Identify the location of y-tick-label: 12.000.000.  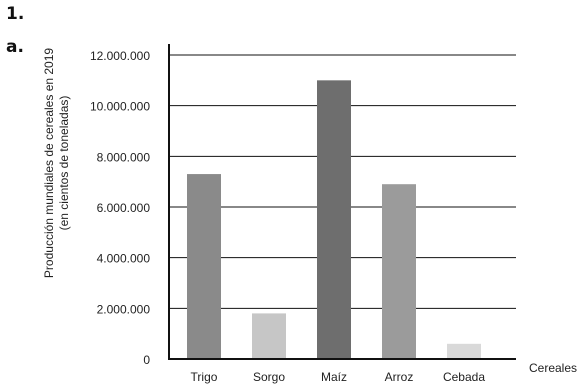
(120, 56).